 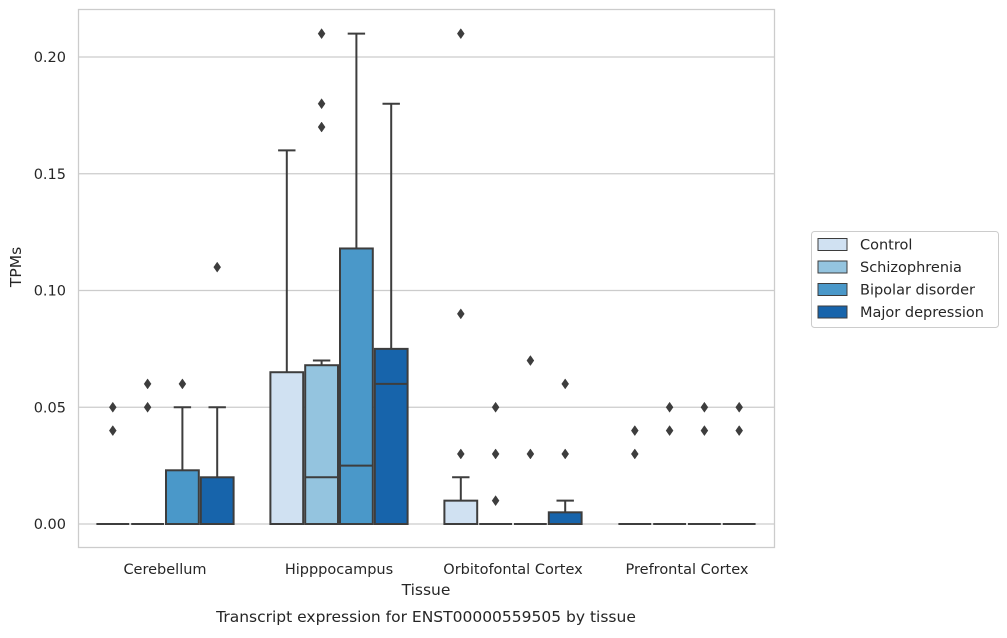 I want to click on x-axis-label: Tissue, so click(x=426, y=590).